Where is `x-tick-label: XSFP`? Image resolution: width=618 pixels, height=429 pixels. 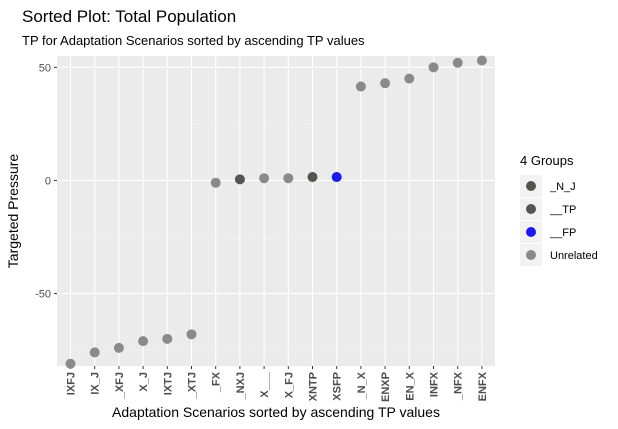 x-tick-label: XSFP is located at coordinates (338, 386).